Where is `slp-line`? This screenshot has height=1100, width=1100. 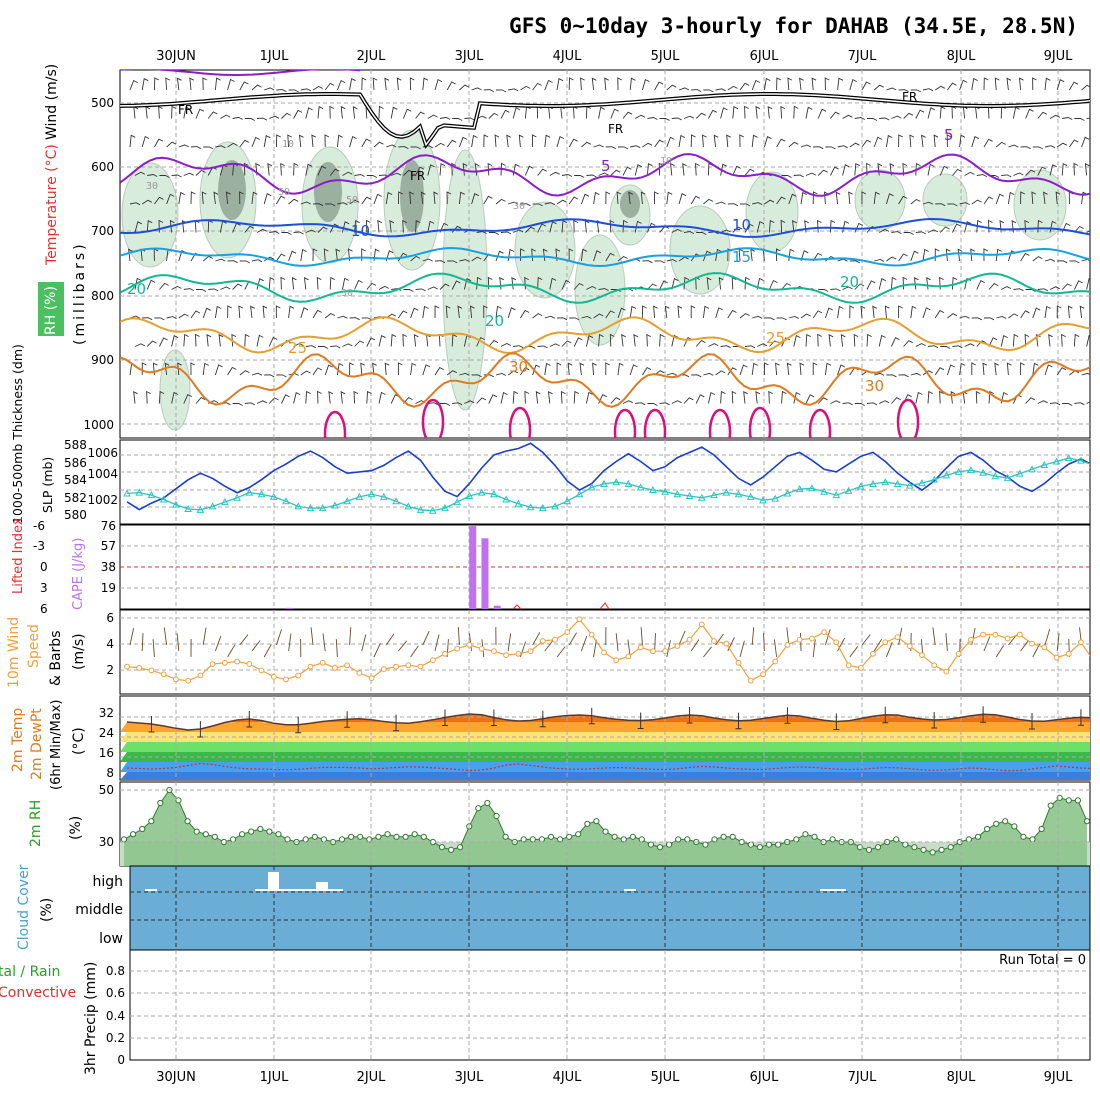 slp-line is located at coordinates (608, 476).